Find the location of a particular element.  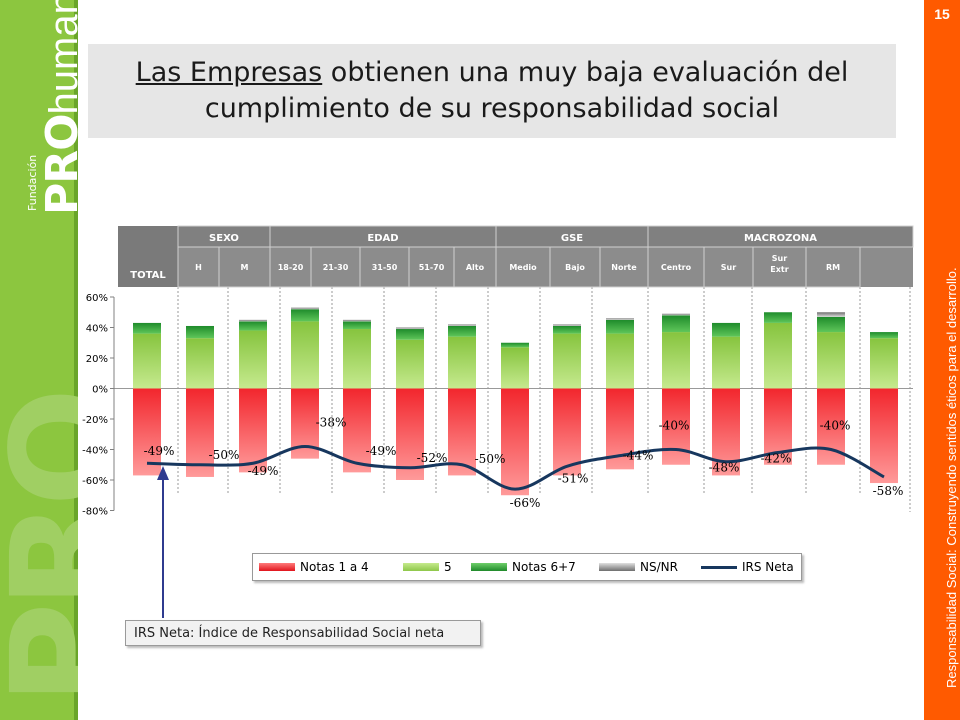

legend-swatch-red is located at coordinates (277, 567).